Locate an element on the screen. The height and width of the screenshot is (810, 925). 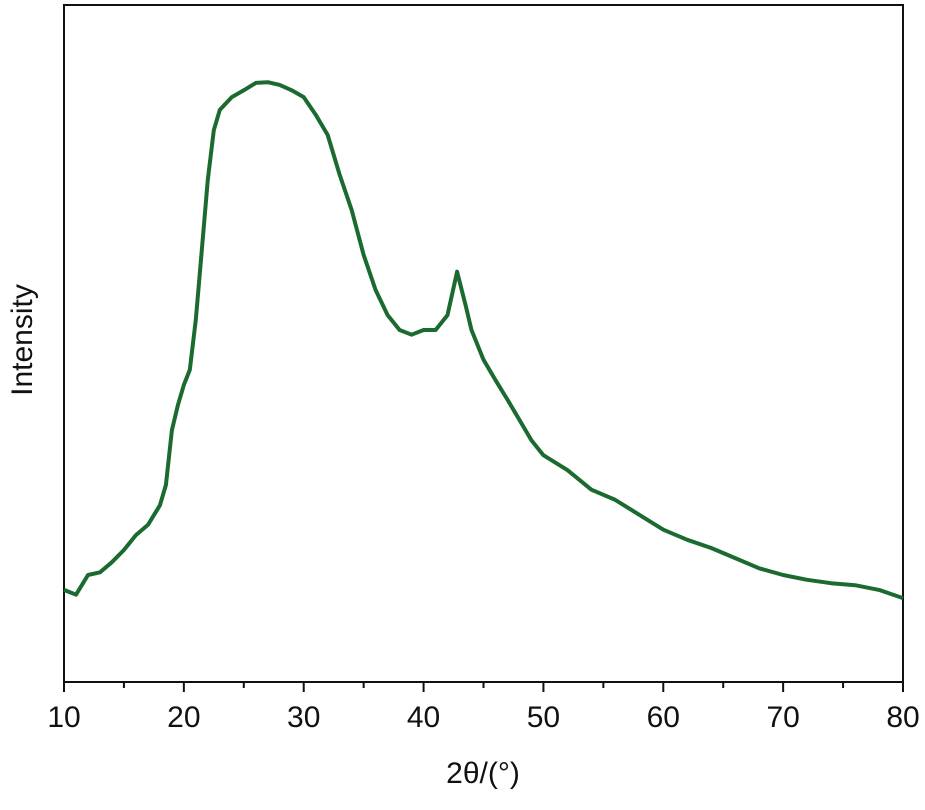
x-tick-label: 20 is located at coordinates (183, 717).